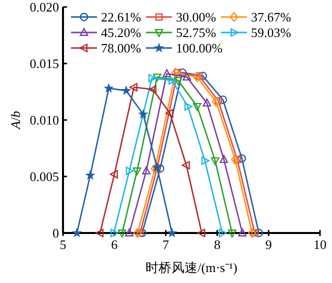 This screenshot has width=332, height=283. Describe the element at coordinates (271, 17) in the screenshot. I see `legend-label: 37.67%` at that location.